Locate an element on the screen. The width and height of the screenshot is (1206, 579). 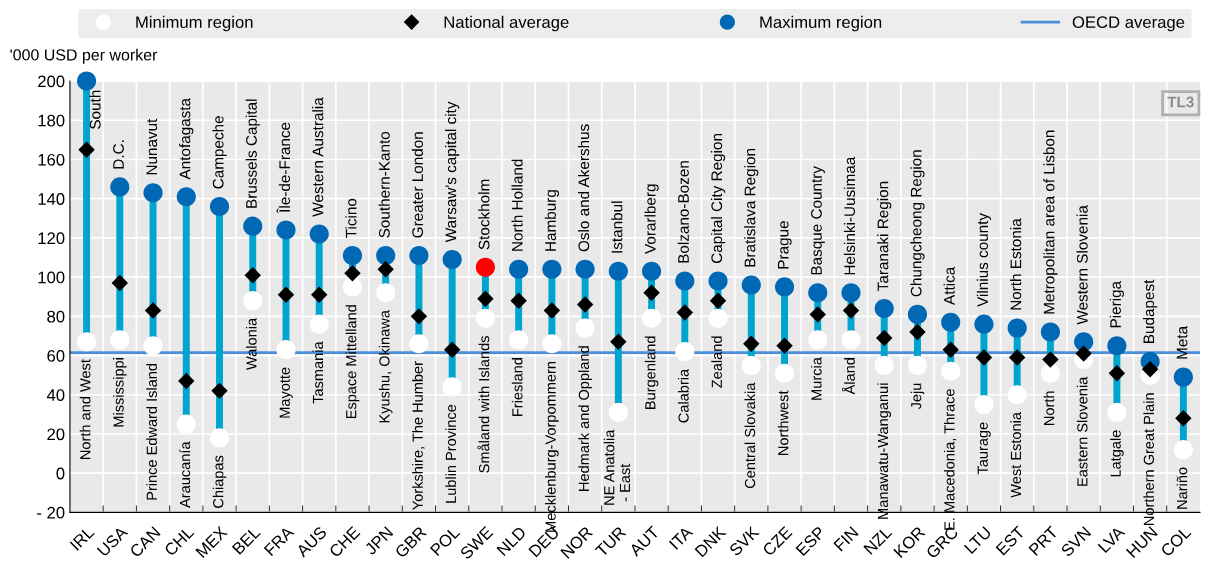
y-tick-label: 60 is located at coordinates (56, 355).